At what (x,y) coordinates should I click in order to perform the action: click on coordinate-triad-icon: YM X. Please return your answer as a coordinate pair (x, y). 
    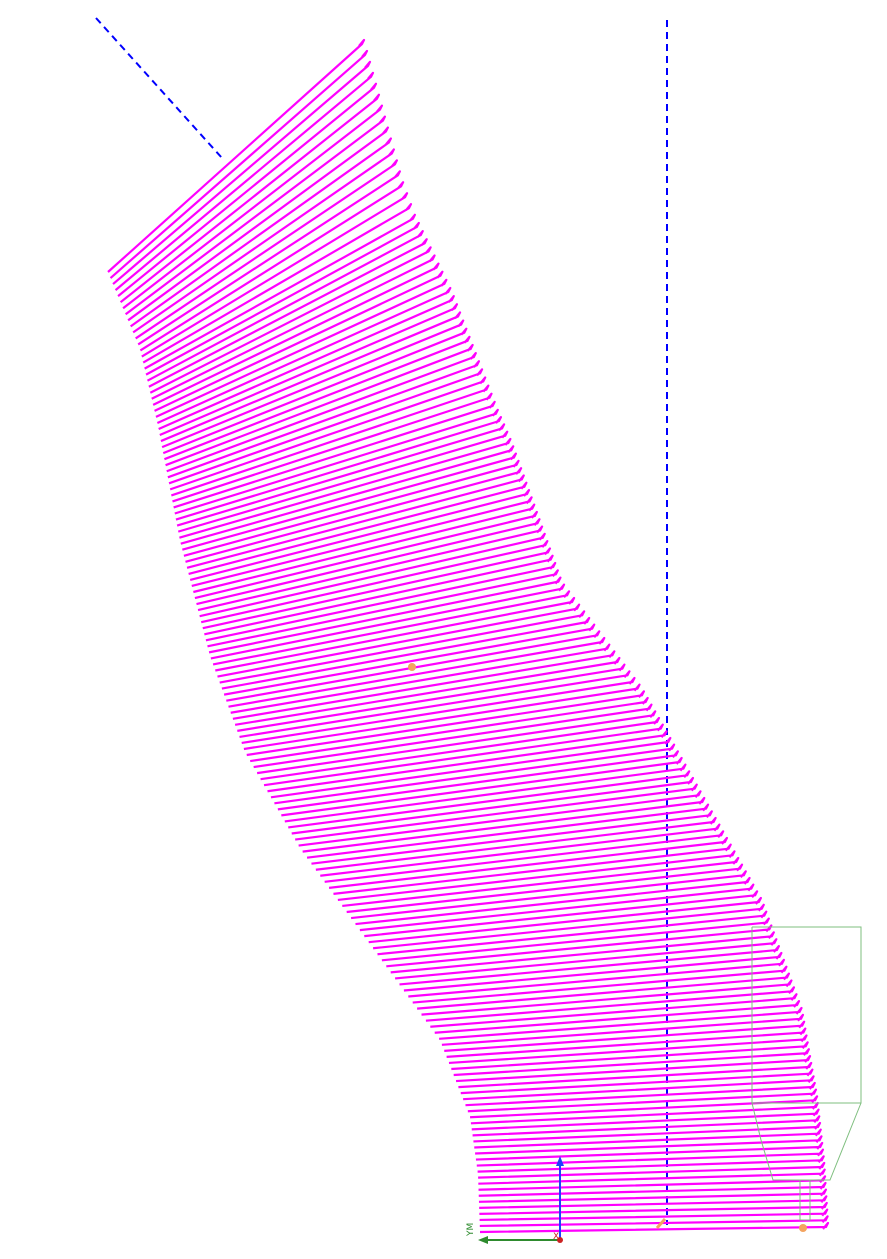
    Looking at the image, I should click on (515, 1200).